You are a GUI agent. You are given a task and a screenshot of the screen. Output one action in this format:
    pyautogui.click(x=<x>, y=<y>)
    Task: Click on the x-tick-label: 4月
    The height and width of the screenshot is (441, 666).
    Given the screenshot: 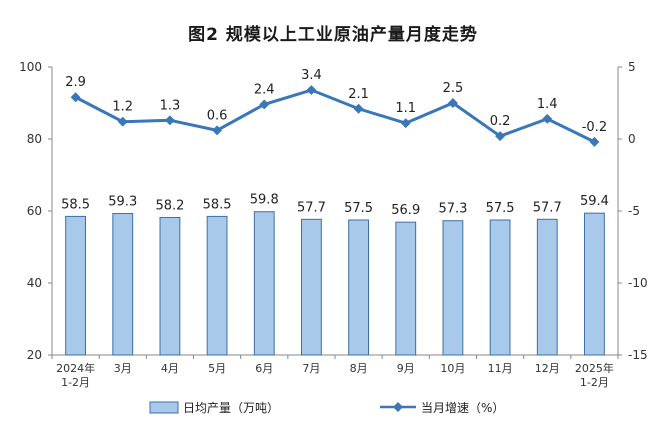 What is the action you would take?
    pyautogui.click(x=170, y=368)
    